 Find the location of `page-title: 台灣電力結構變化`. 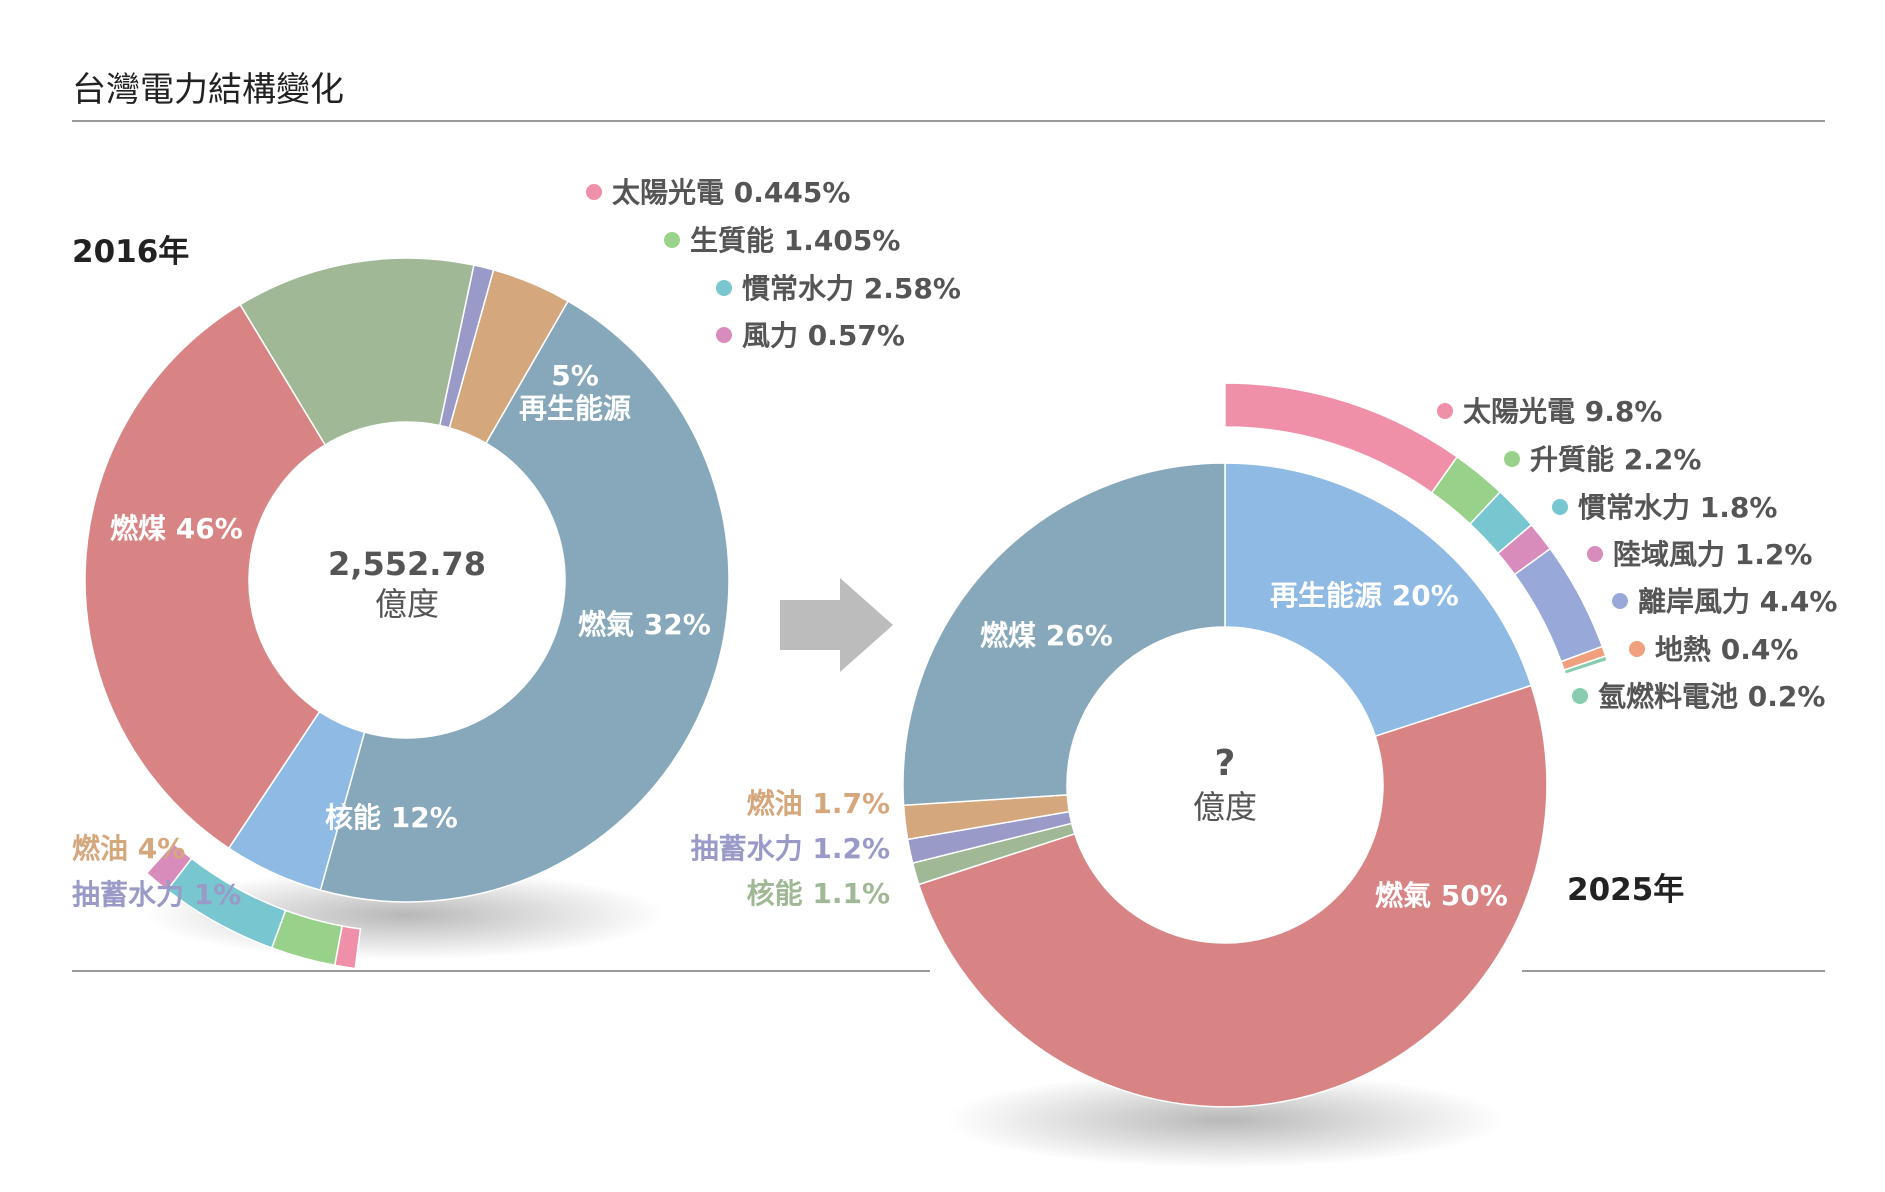

page-title: 台灣電力結構變化 is located at coordinates (208, 90).